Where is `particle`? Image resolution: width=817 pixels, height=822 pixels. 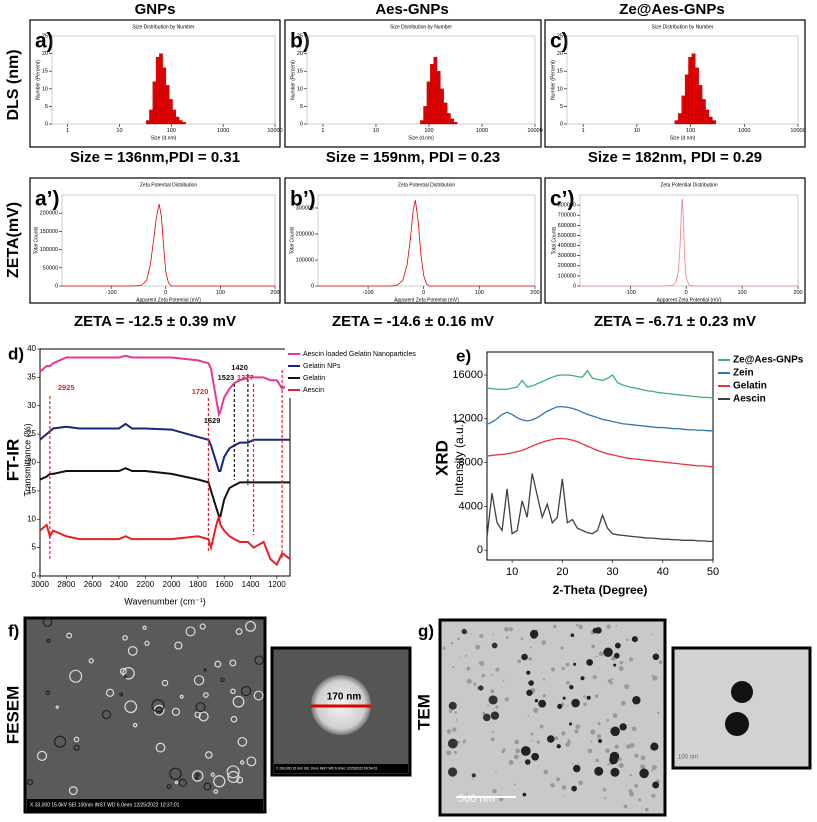
particle is located at coordinates (737, 724).